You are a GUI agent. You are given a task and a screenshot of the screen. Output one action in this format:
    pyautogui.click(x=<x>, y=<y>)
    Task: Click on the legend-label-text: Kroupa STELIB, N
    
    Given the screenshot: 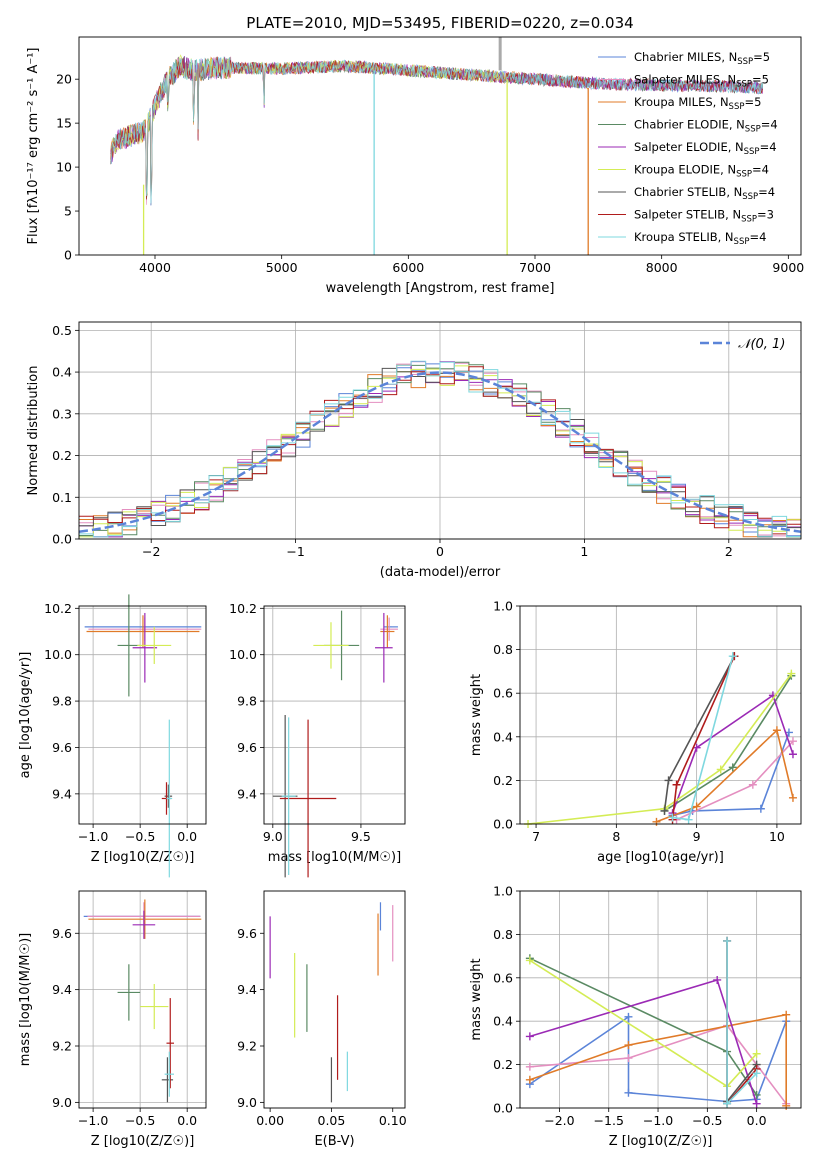 What is the action you would take?
    pyautogui.click(x=684, y=237)
    